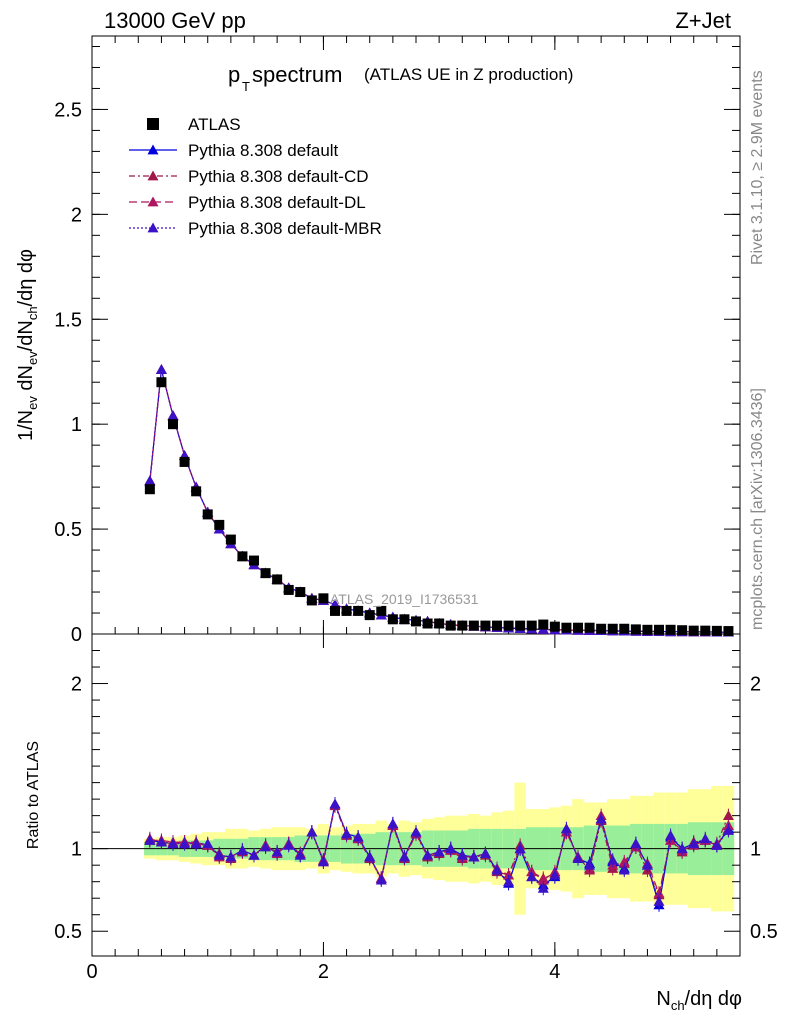 The image size is (786, 1024). Describe the element at coordinates (554, 972) in the screenshot. I see `x-tick-label: 4` at that location.